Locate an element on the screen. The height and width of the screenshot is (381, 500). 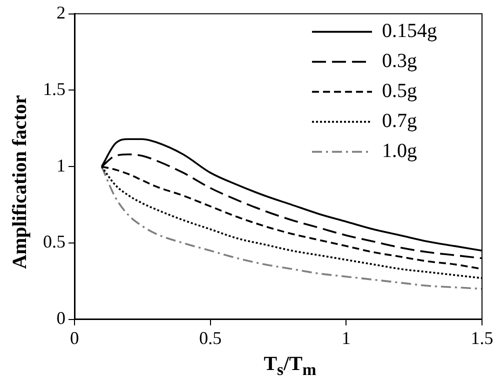
legend-label: 1.0g is located at coordinates (399, 151).